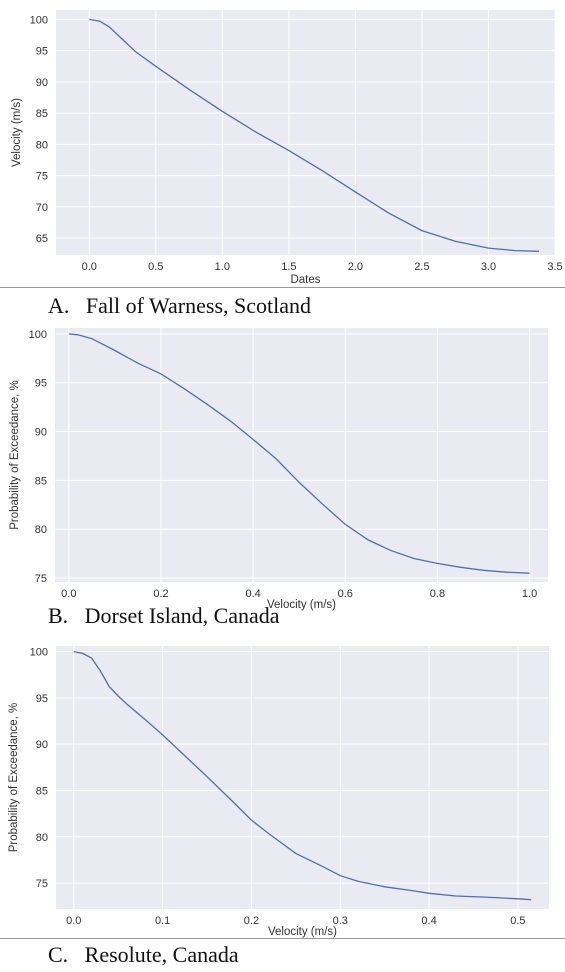  What do you see at coordinates (15, 455) in the screenshot?
I see `y-axis-label-b: Probability of Exceedance, %` at bounding box center [15, 455].